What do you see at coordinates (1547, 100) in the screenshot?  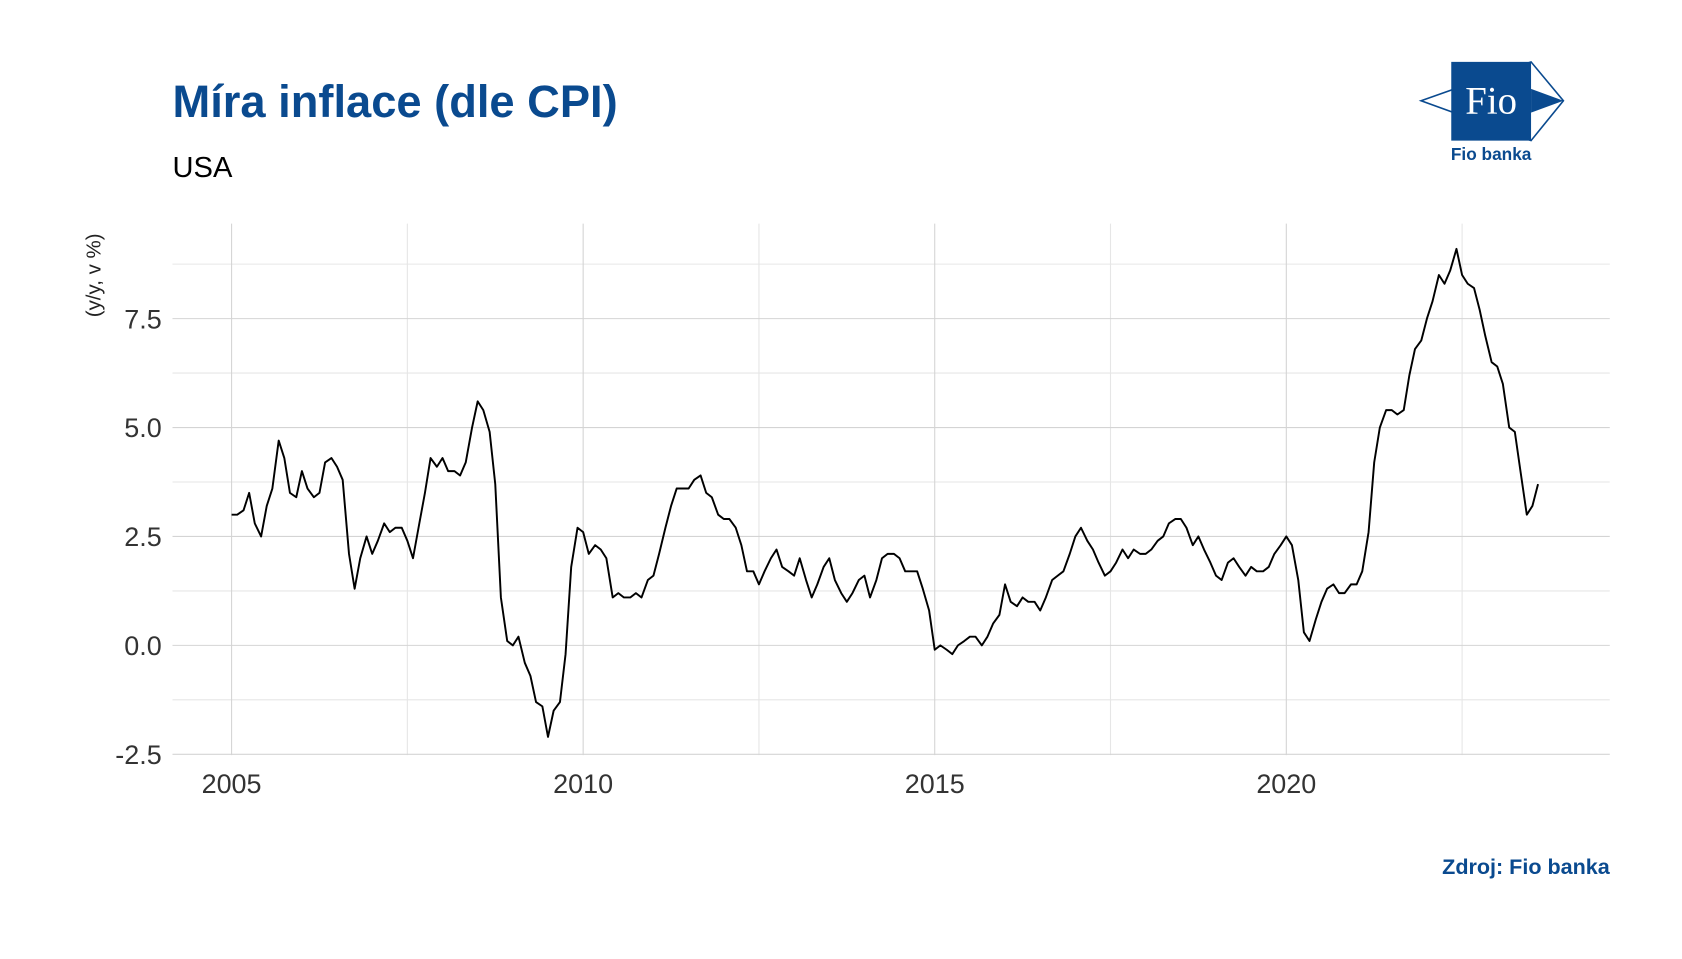 I see `logo-arrow` at bounding box center [1547, 100].